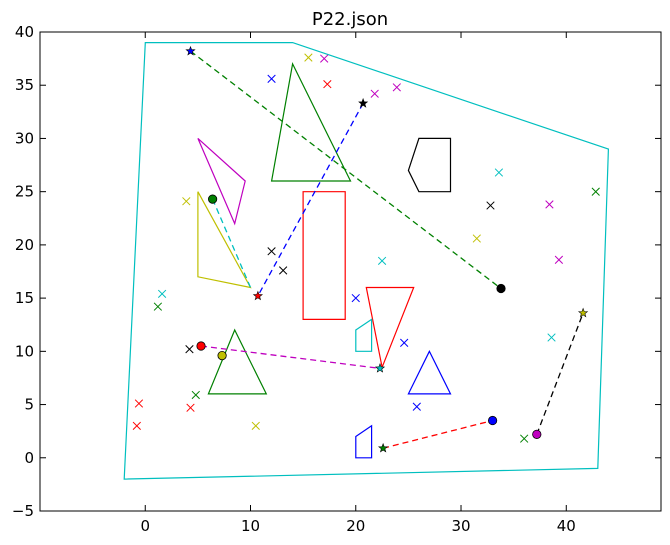 Image resolution: width=670 pixels, height=545 pixels. What do you see at coordinates (250, 526) in the screenshot?
I see `x-tick-label: 10` at bounding box center [250, 526].